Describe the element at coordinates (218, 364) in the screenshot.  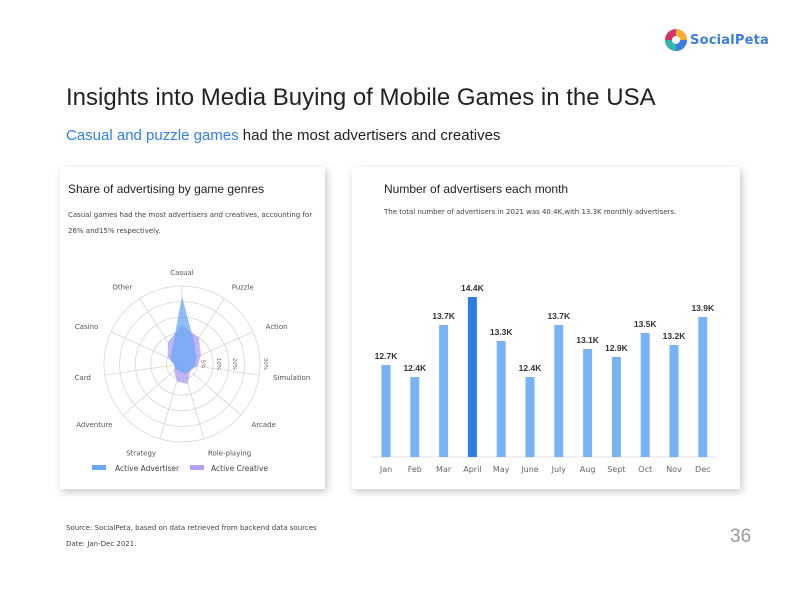
I see `radar-tick-label: 10%` at that location.